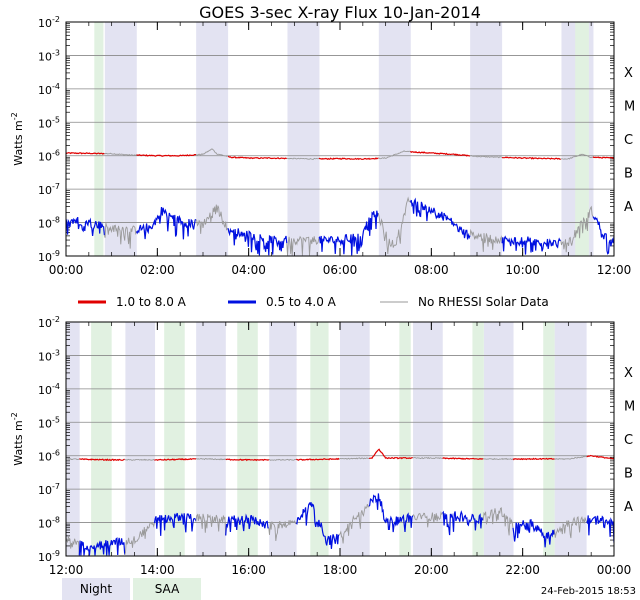 This screenshot has width=640, height=600. What do you see at coordinates (49, 22) in the screenshot?
I see `y-tick-label: 10⁻²` at bounding box center [49, 22].